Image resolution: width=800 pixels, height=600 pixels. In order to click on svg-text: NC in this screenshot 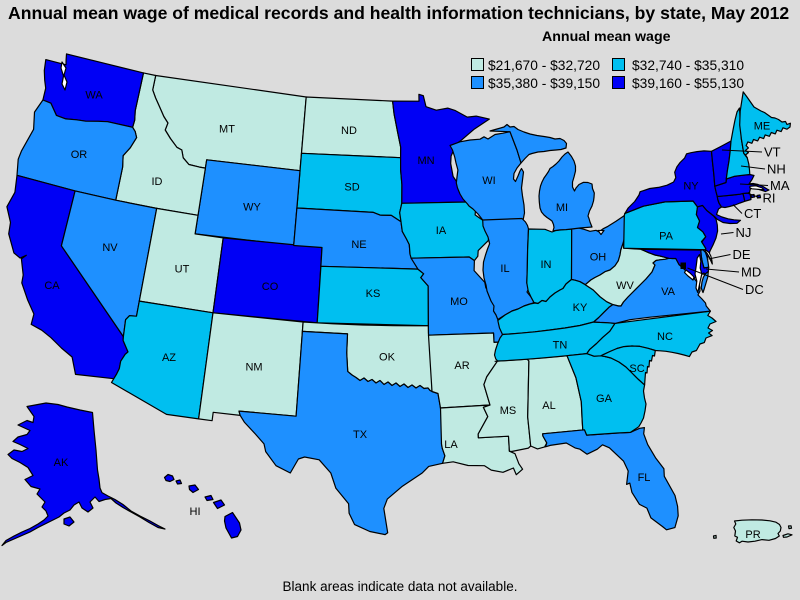, I will do `click(665, 337)`.